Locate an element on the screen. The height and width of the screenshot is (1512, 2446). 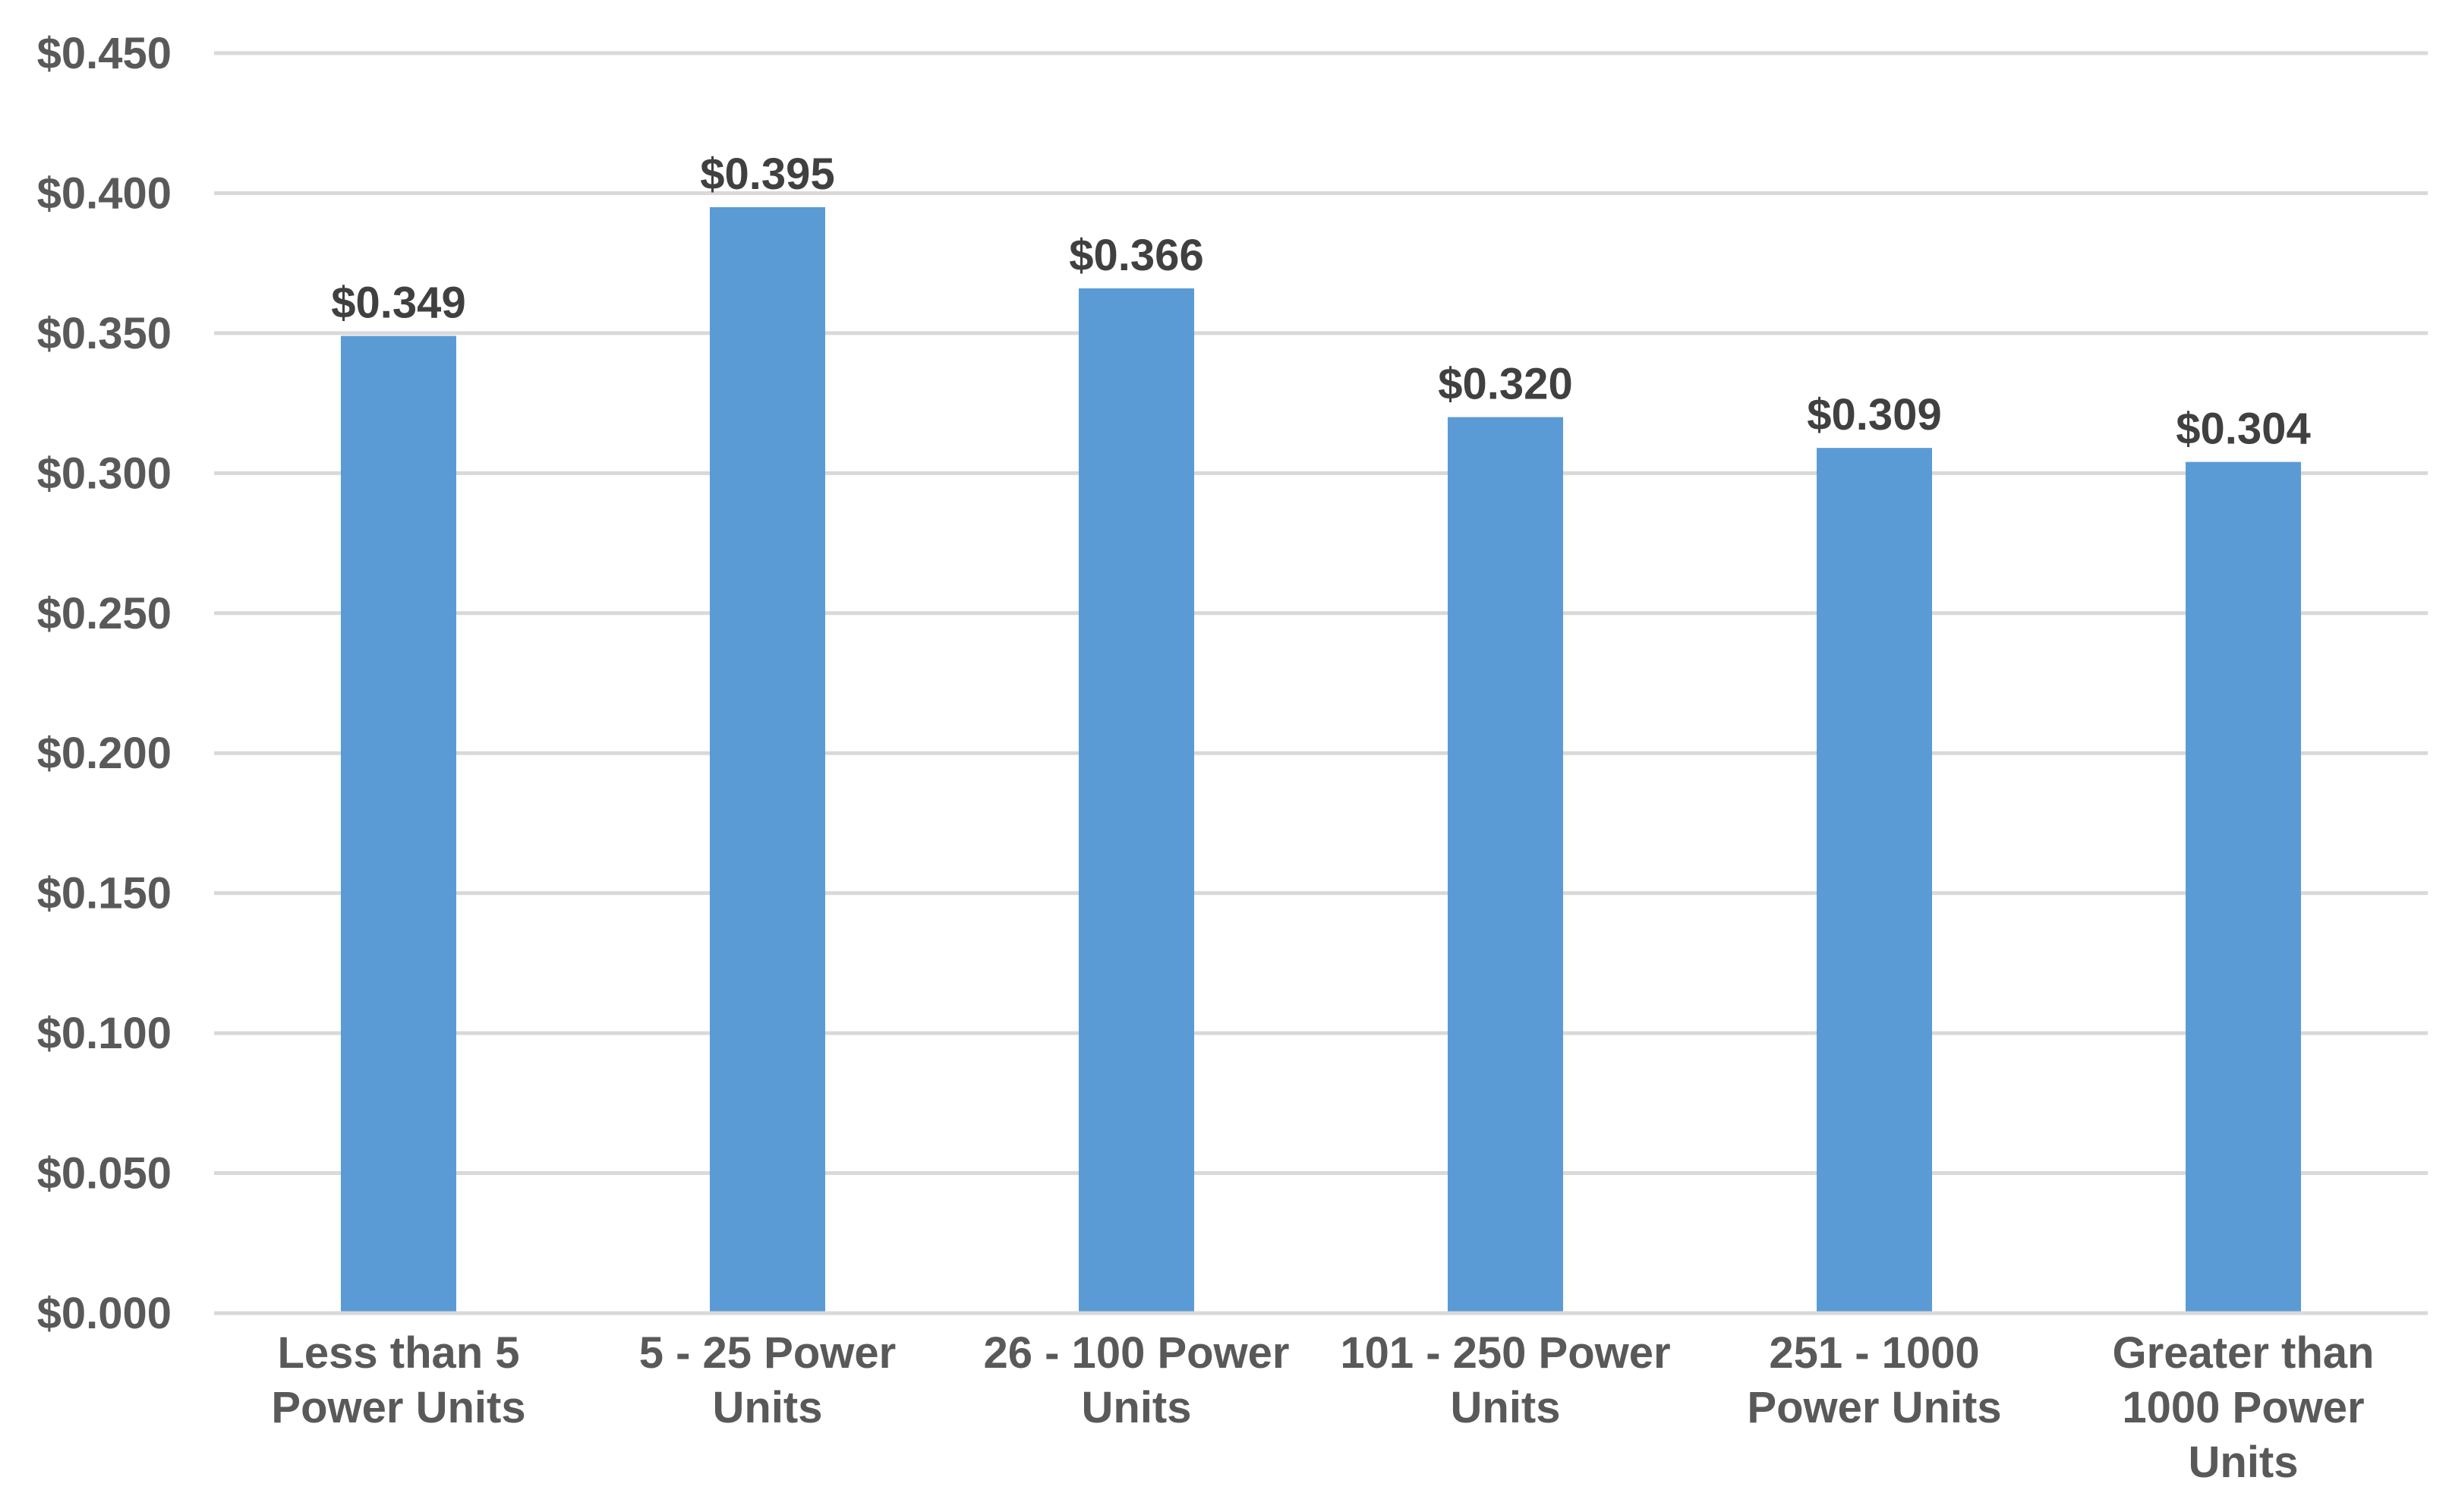
y-tick-label: $0.000 is located at coordinates (104, 1313).